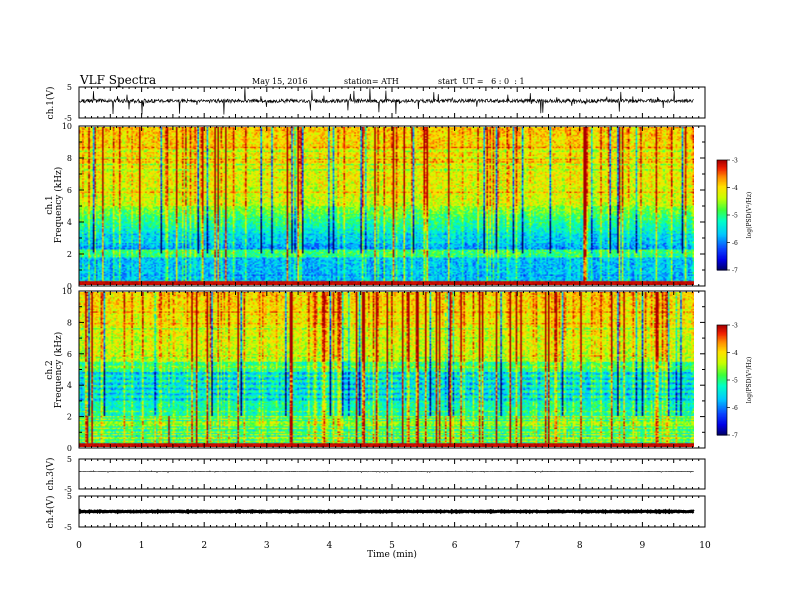 This screenshot has width=792, height=612. Describe the element at coordinates (69, 496) in the screenshot. I see `ch4-ytick-top: 5` at that location.